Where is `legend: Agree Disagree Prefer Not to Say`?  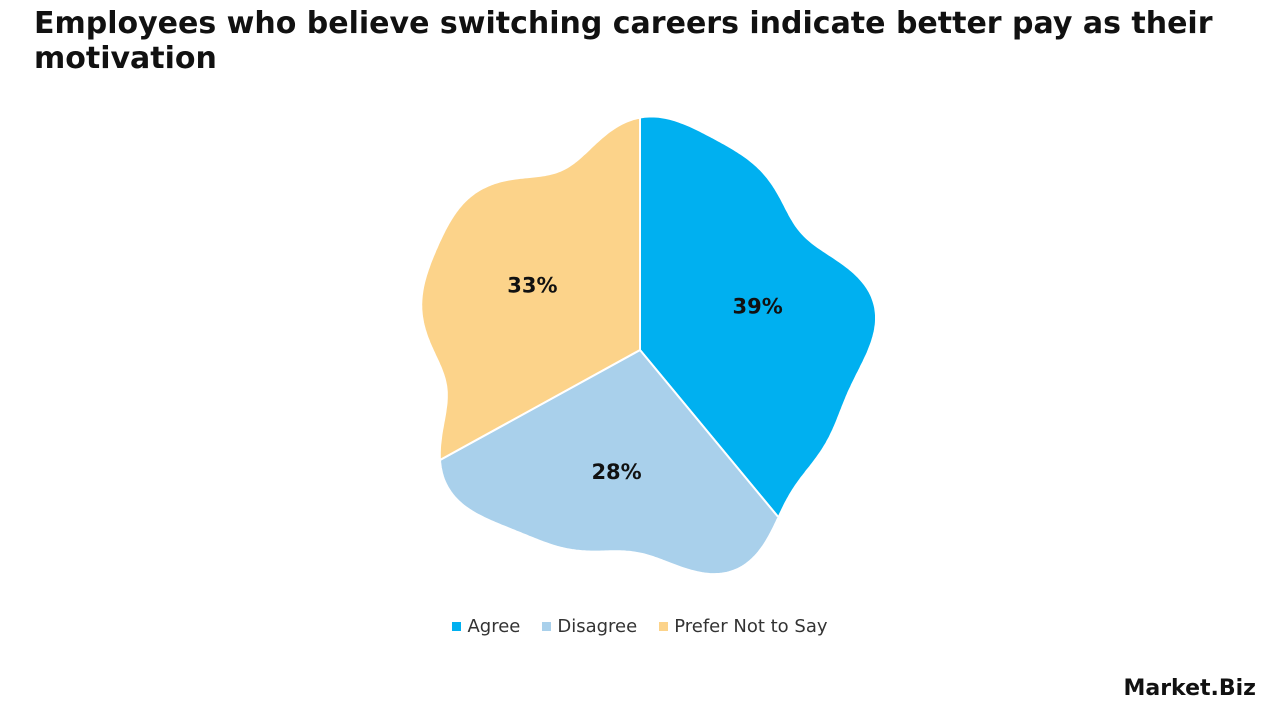 legend: Agree Disagree Prefer Not to Say is located at coordinates (640, 626).